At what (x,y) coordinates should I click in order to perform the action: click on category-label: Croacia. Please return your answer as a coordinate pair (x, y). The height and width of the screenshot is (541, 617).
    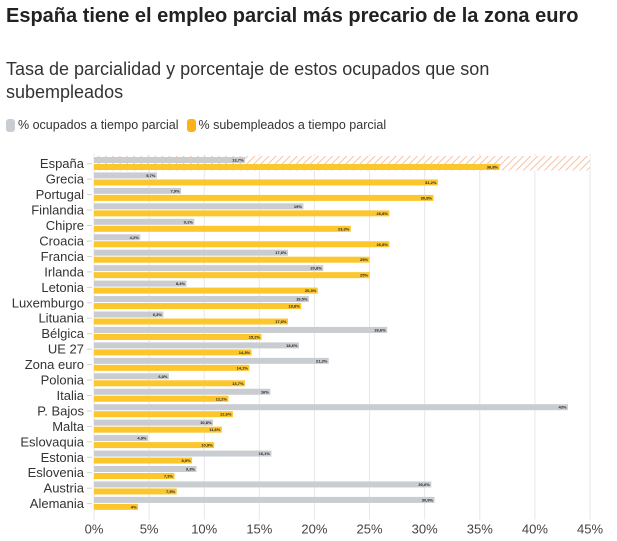
    Looking at the image, I should click on (62, 240).